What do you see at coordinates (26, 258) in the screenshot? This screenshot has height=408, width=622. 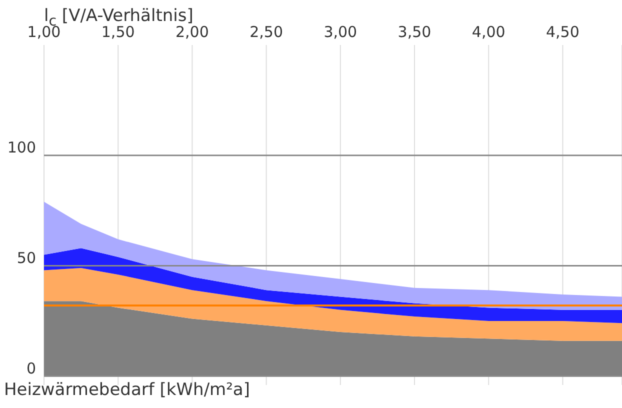 I see `y-tick-label: 50` at bounding box center [26, 258].